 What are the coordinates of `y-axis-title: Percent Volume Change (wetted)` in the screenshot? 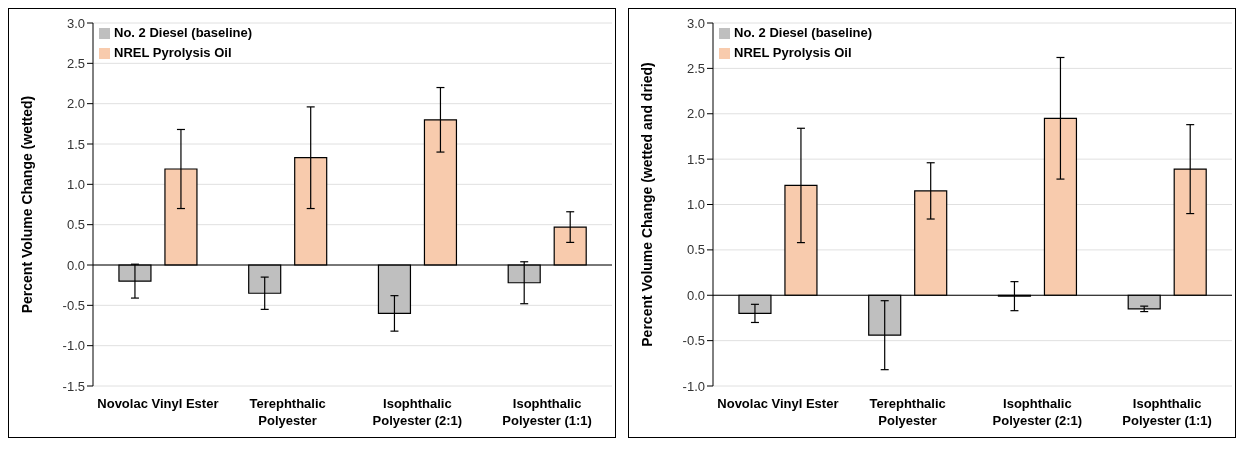 It's located at (26, 204).